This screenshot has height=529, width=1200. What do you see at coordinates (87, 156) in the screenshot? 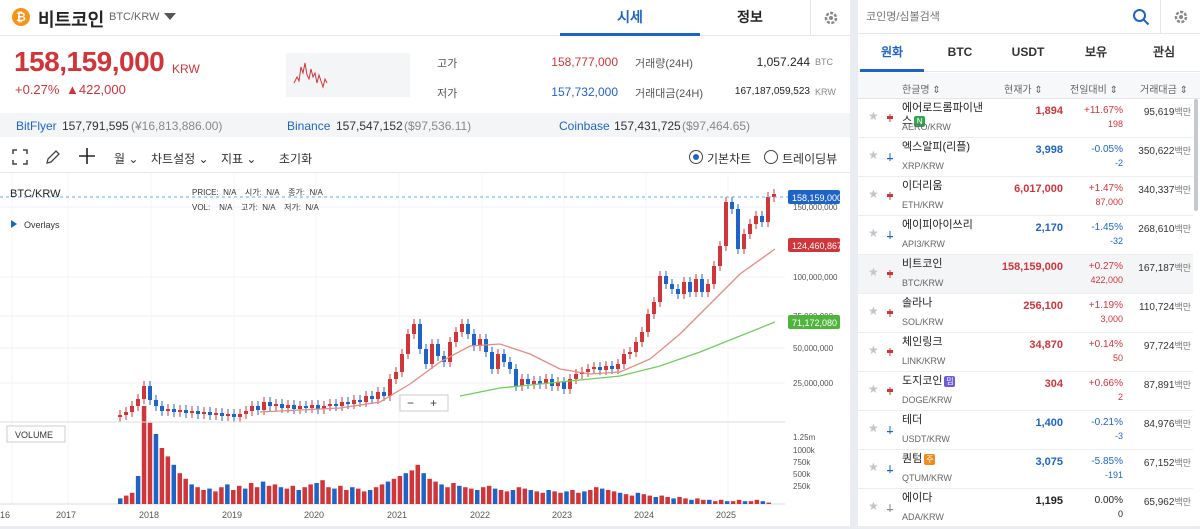
I see `crosshair-icon` at bounding box center [87, 156].